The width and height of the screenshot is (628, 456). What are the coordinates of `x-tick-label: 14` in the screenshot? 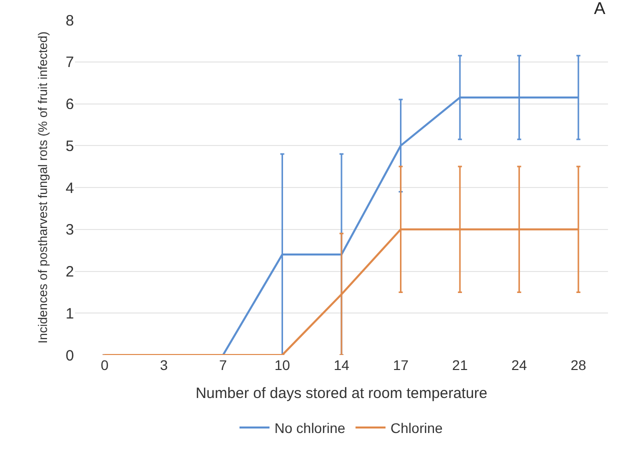 It's located at (342, 365).